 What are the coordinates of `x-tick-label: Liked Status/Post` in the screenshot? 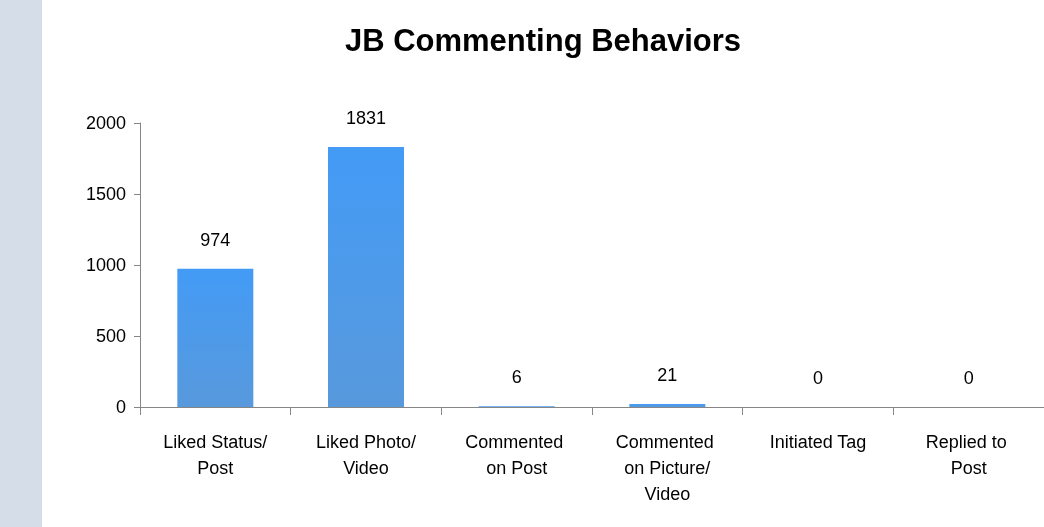 It's located at (215, 455).